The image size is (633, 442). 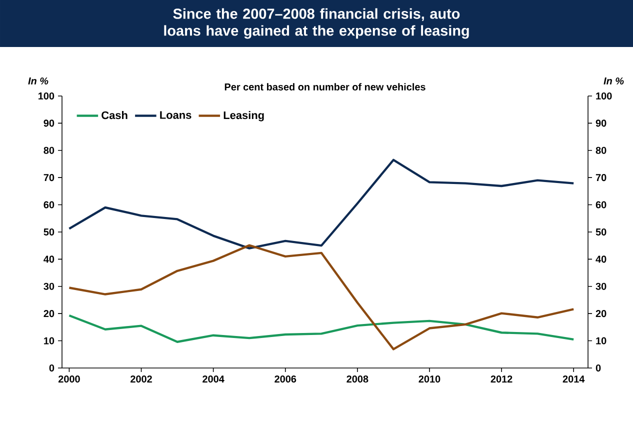 What do you see at coordinates (244, 116) in the screenshot?
I see `legend-label: Leasing` at bounding box center [244, 116].